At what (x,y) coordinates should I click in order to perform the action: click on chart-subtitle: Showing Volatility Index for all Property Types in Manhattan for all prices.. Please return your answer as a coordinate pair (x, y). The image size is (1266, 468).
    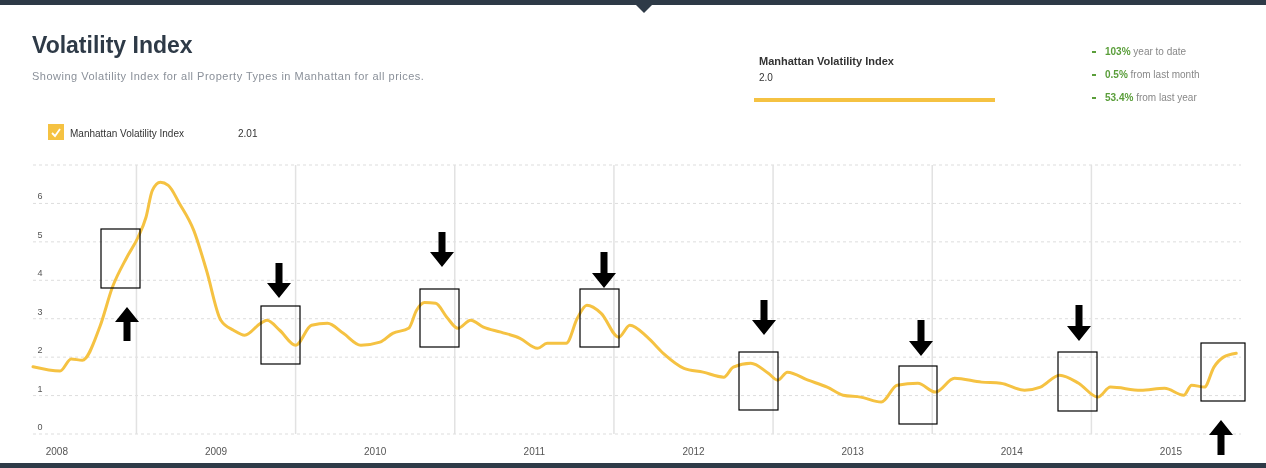
    Looking at the image, I should click on (228, 76).